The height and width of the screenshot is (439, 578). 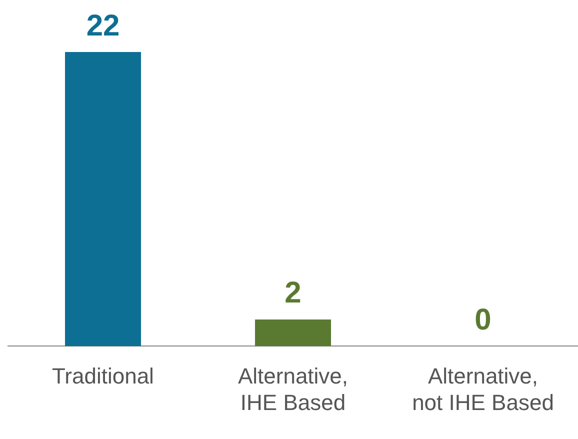 What do you see at coordinates (103, 25) in the screenshot?
I see `data-label: 22` at bounding box center [103, 25].